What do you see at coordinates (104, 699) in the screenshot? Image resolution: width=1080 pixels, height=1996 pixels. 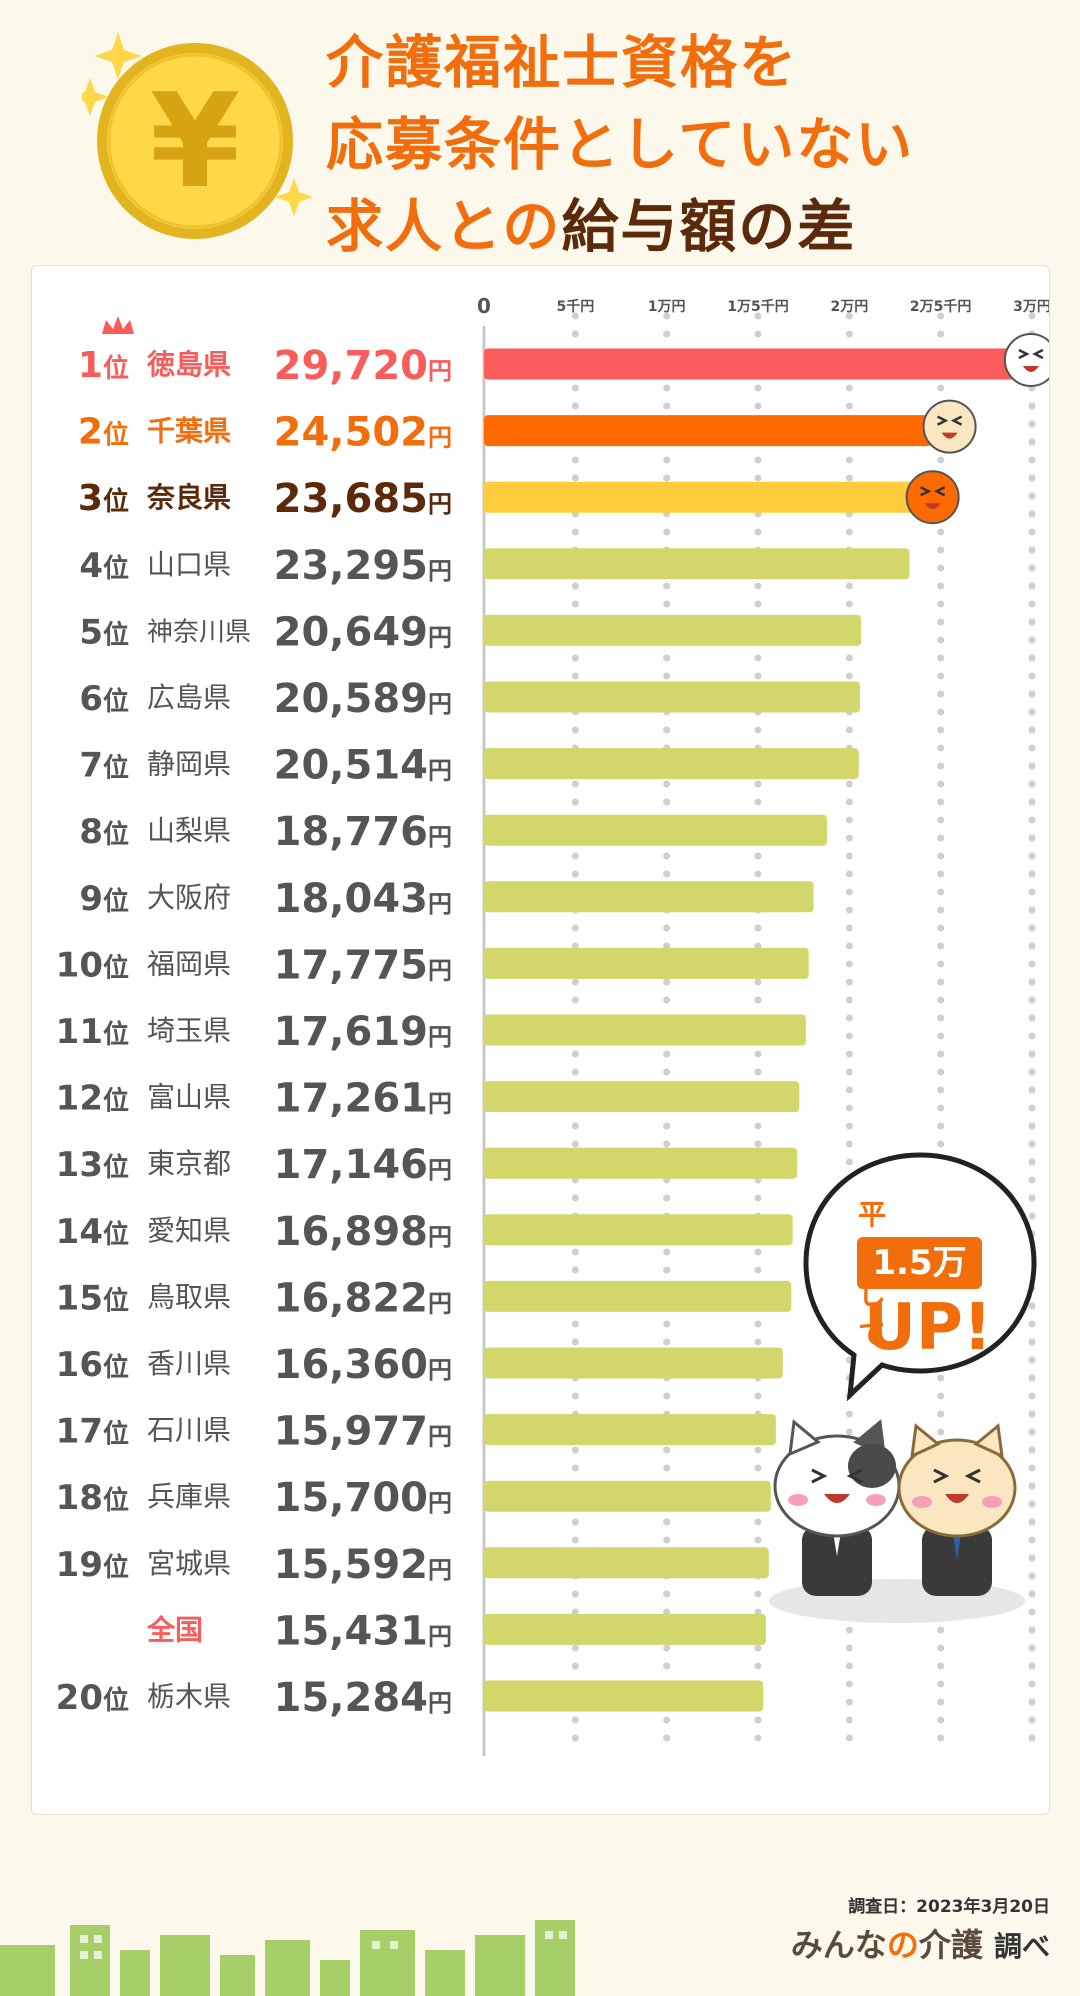 I see `rank-label: 6位` at bounding box center [104, 699].